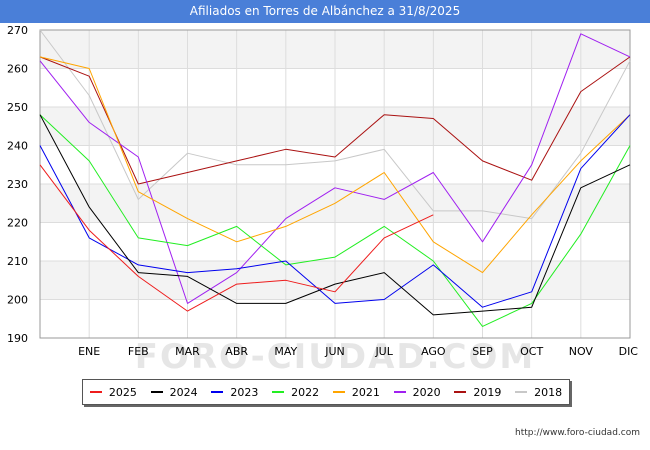 The width and height of the screenshot is (650, 450). Describe the element at coordinates (285, 351) in the screenshot. I see `x-tick-label: MAY` at that location.